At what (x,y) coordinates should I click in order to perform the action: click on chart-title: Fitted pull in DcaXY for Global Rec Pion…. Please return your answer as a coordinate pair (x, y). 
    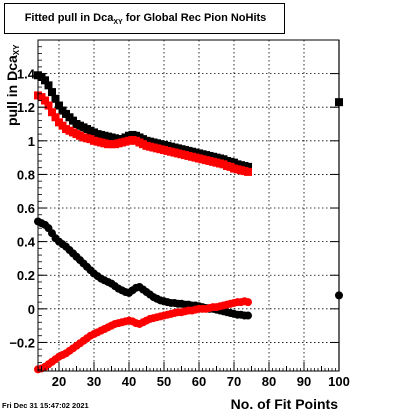
    Looking at the image, I should click on (145, 19).